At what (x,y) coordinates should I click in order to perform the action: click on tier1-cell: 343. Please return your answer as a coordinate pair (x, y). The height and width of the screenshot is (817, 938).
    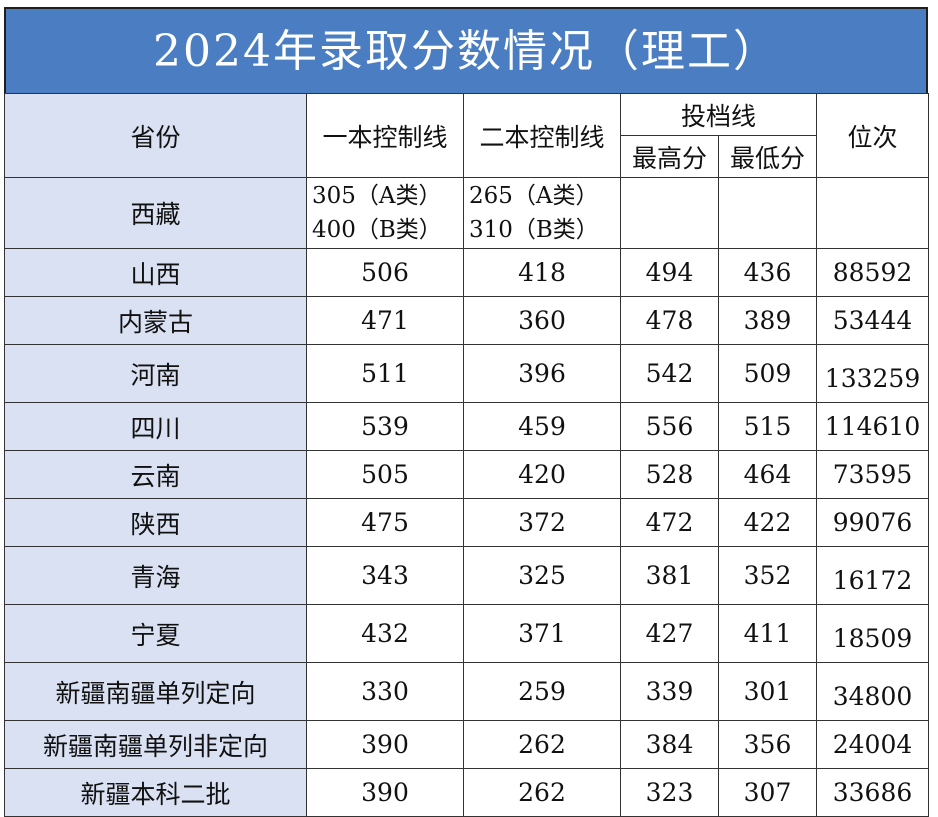
    Looking at the image, I should click on (385, 575).